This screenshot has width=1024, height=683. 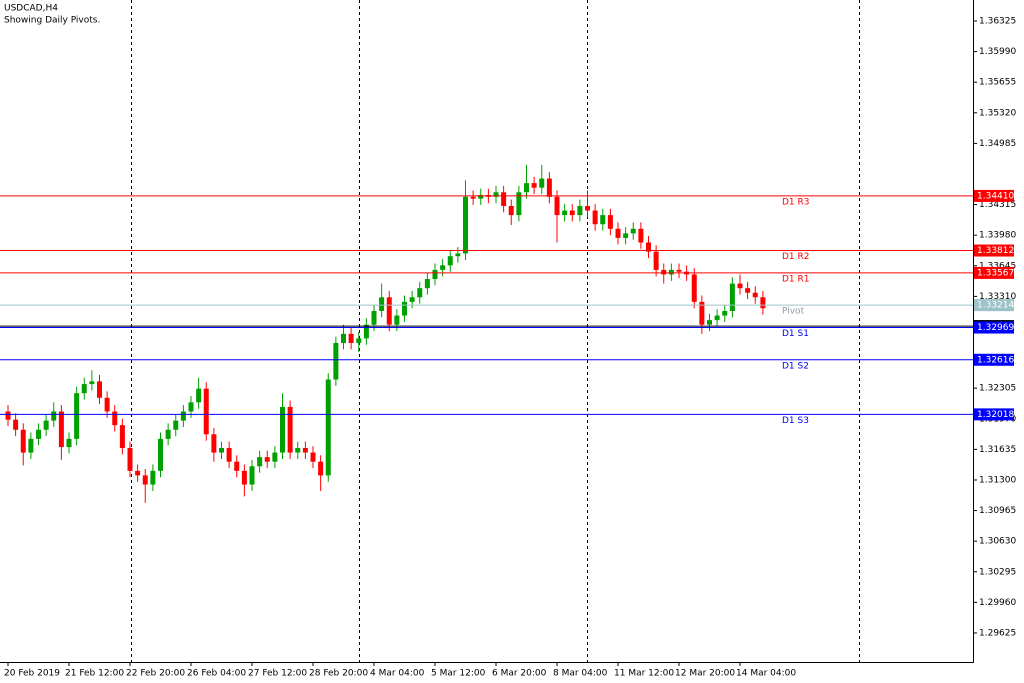 What do you see at coordinates (519, 674) in the screenshot?
I see `x-tick-label: 6 Mar 20:00` at bounding box center [519, 674].